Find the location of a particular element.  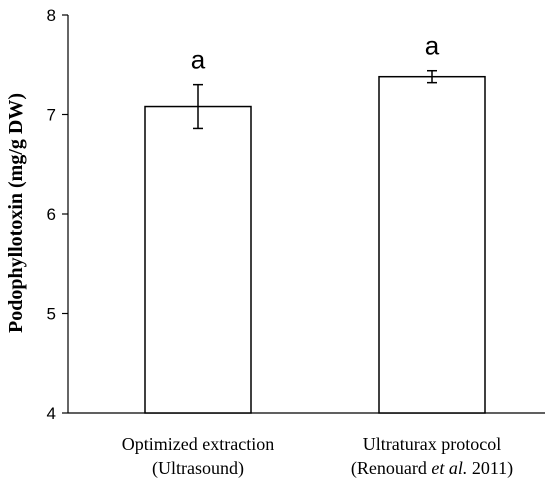

y-tick-label: 4 is located at coordinates (51, 413).